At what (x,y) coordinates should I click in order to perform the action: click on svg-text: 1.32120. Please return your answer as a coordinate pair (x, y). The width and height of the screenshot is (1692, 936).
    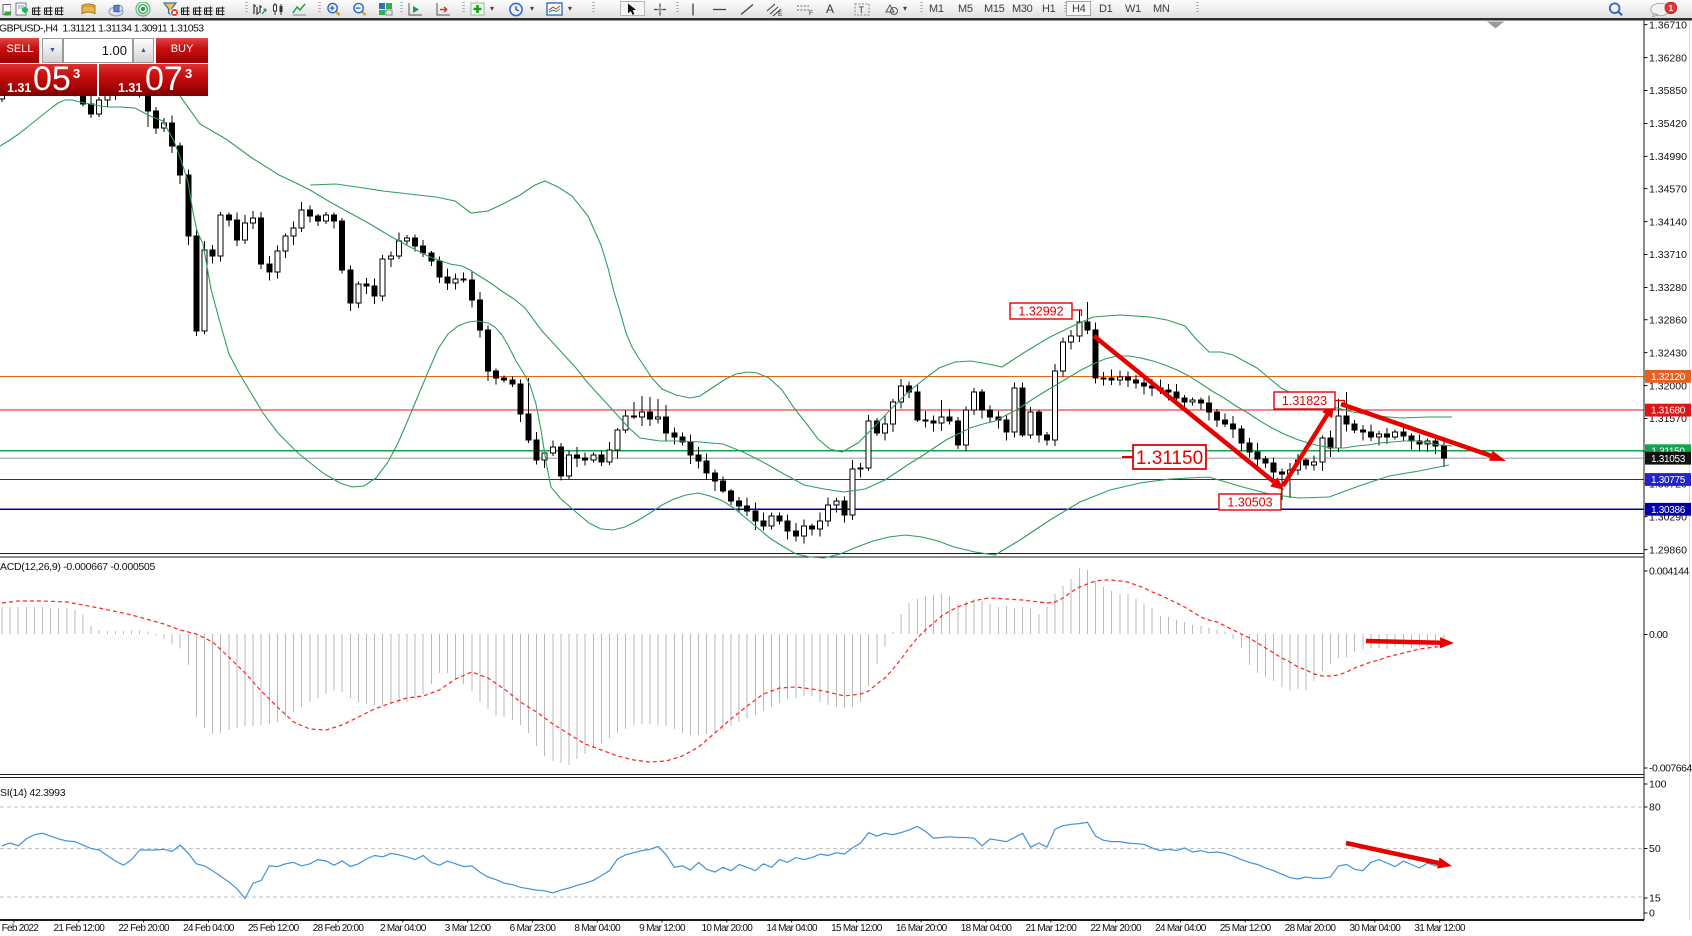
    Looking at the image, I should click on (1668, 377).